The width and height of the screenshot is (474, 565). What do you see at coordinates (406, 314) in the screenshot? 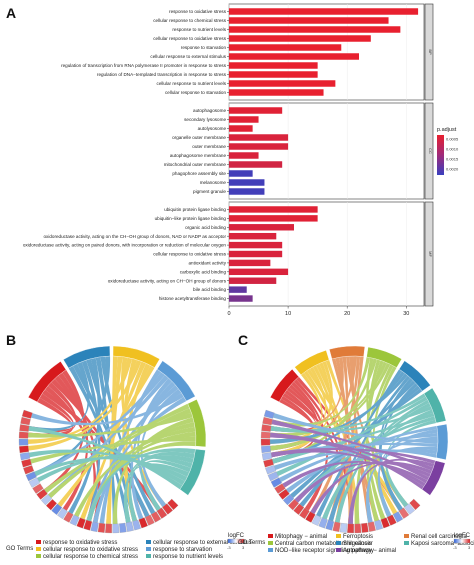
I see `x-tick-label: 30` at bounding box center [406, 314].